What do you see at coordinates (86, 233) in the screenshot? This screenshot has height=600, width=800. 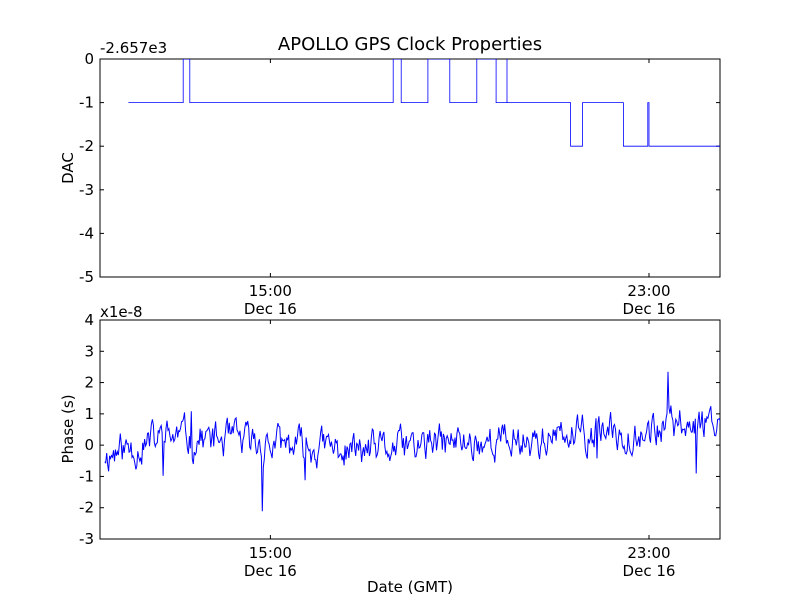 I see `dac-y-tick-label: -4` at bounding box center [86, 233].